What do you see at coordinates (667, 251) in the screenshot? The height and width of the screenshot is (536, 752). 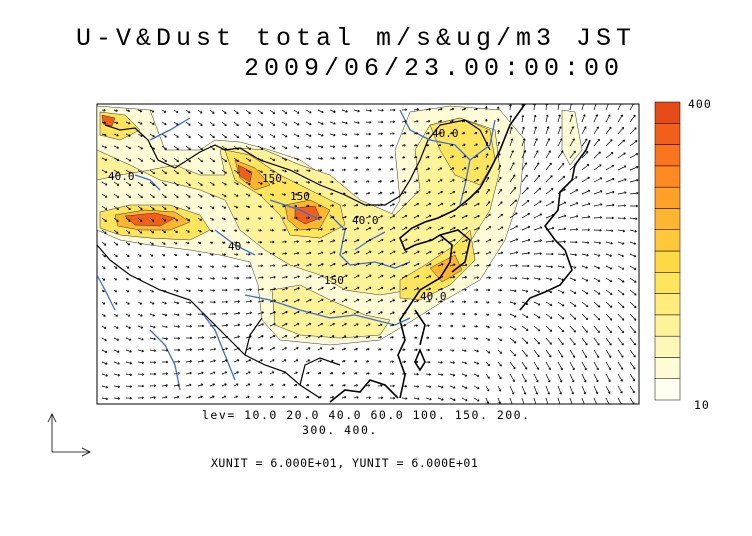 I see `colorbar` at bounding box center [667, 251].